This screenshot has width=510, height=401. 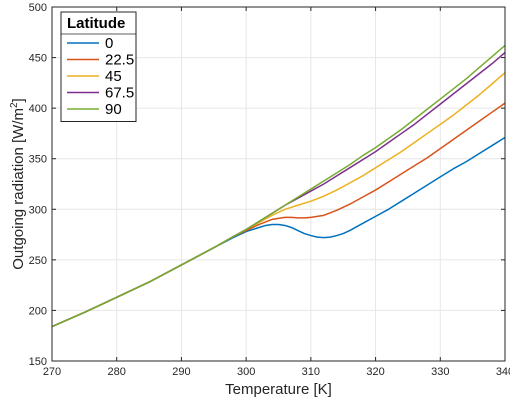 I want to click on x-tick-label: 300, so click(x=246, y=372).